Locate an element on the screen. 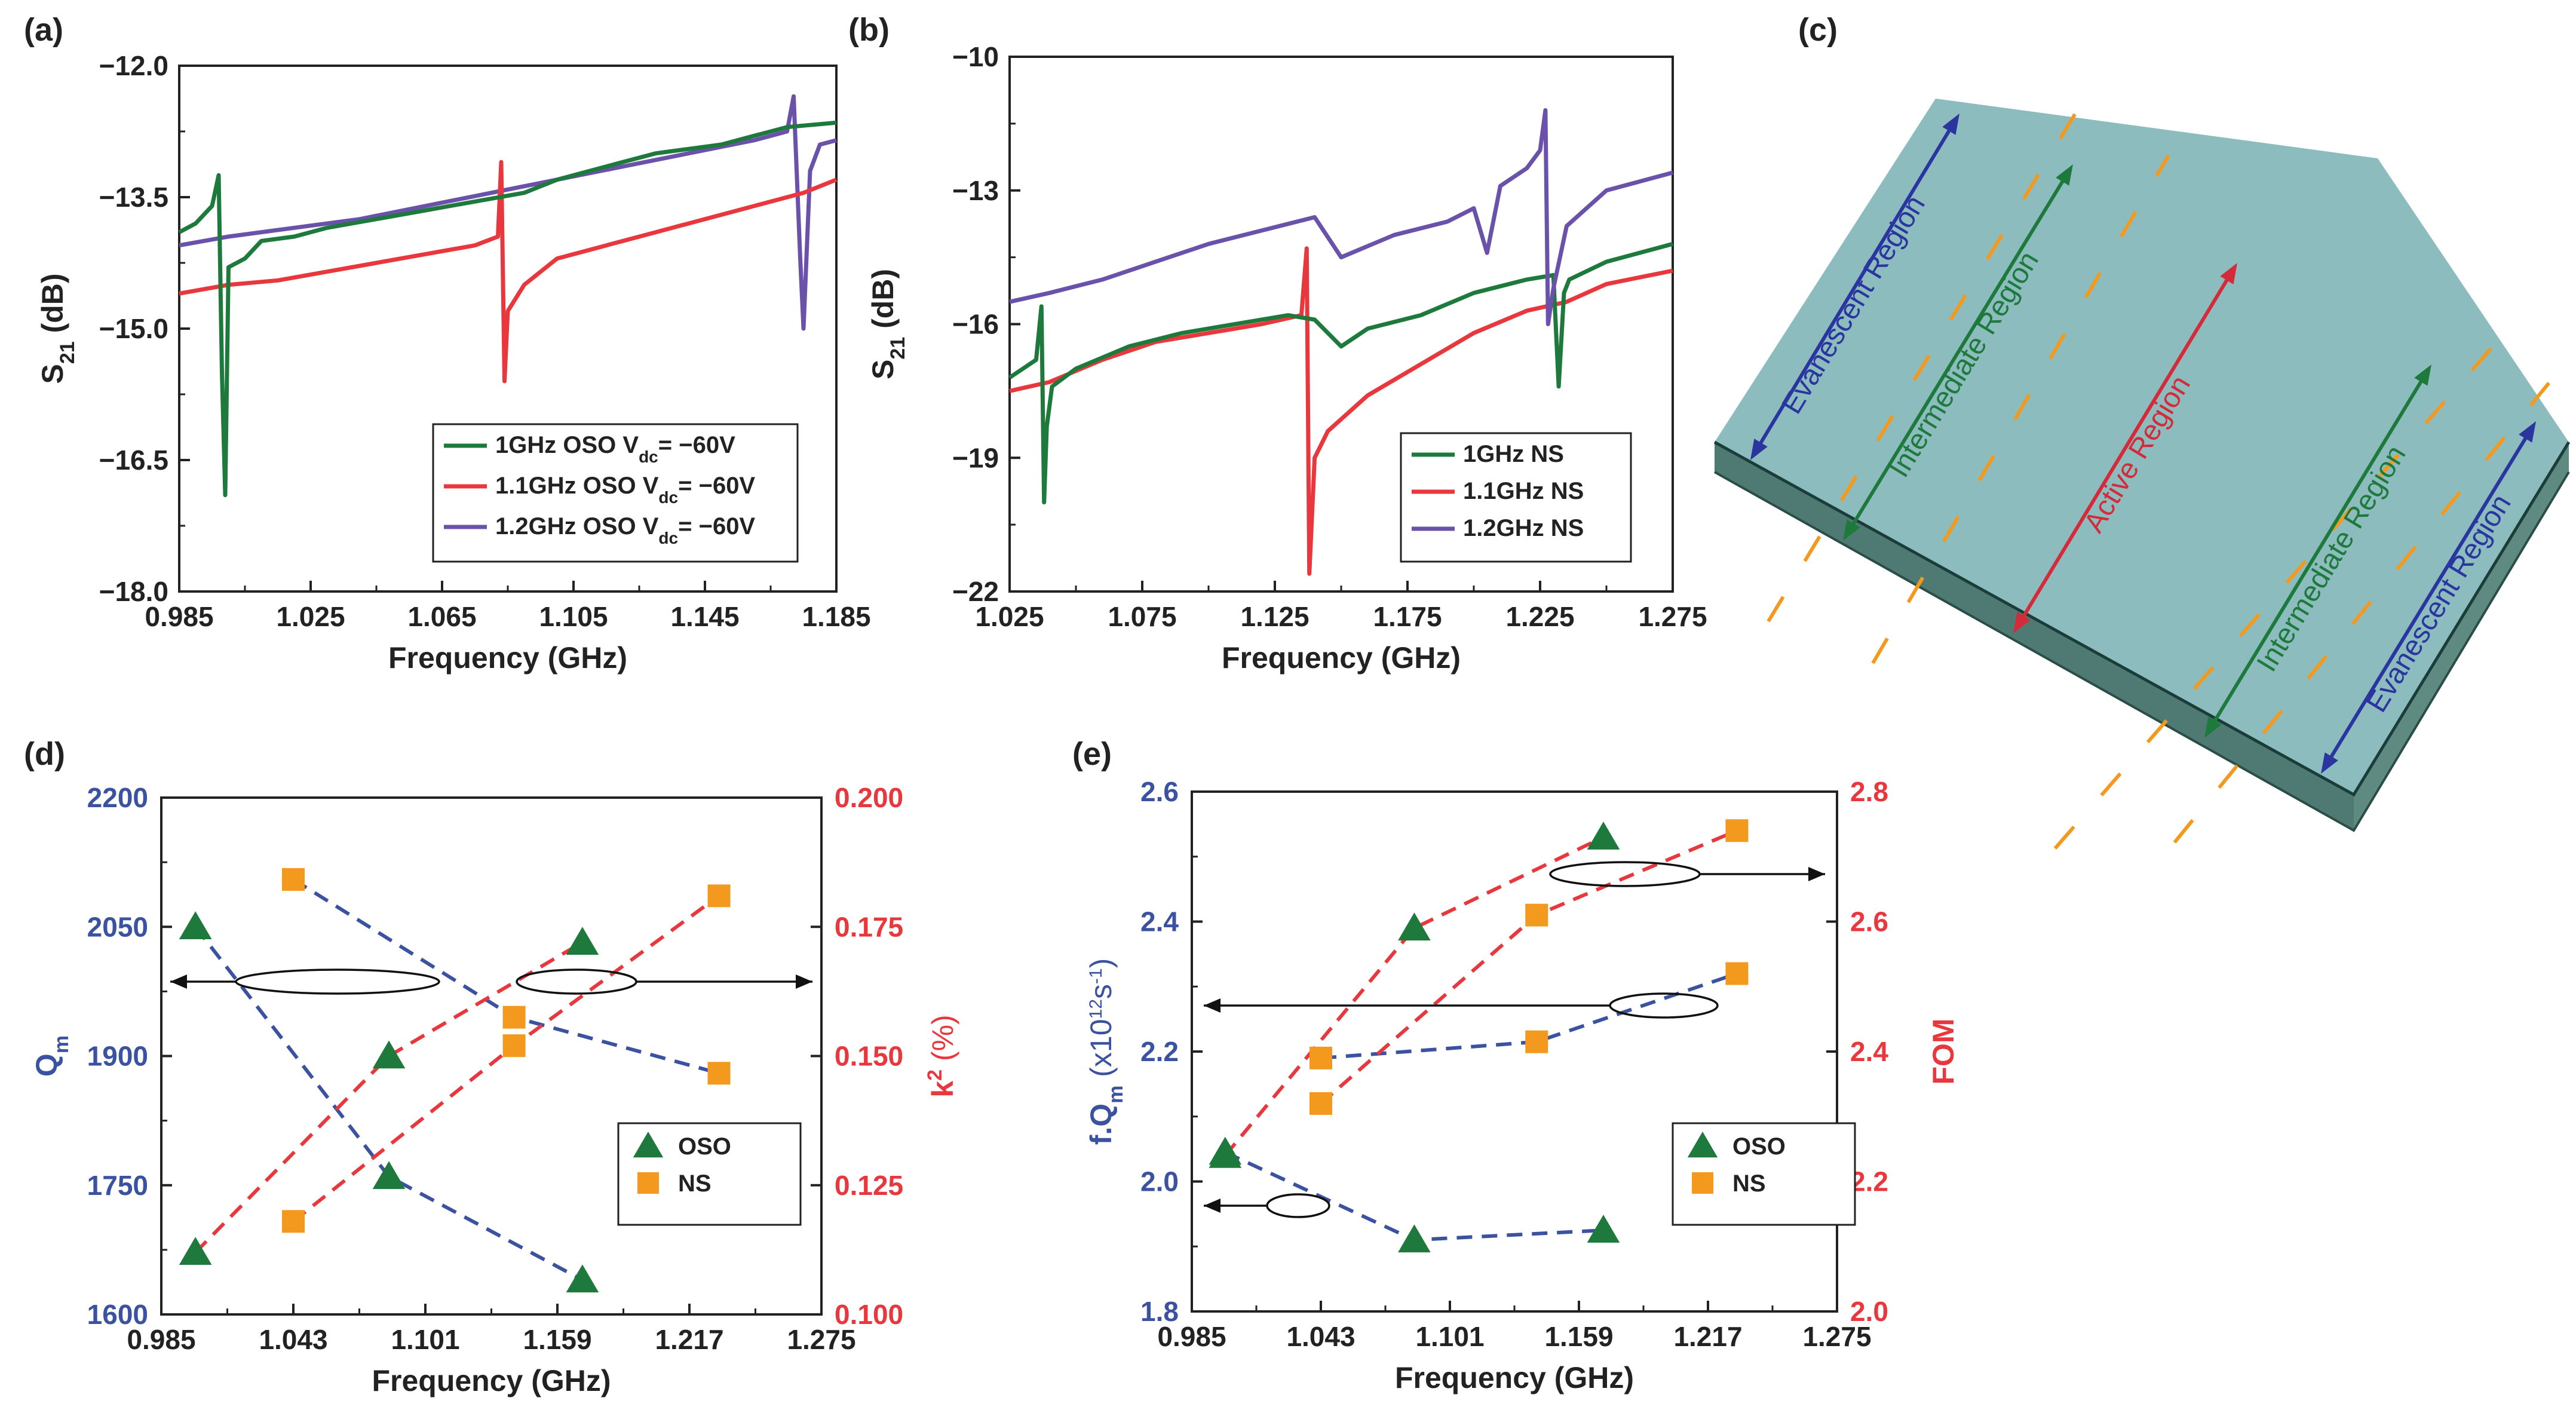  panel-e-ytick-left-label: 2.6 is located at coordinates (1159, 791).